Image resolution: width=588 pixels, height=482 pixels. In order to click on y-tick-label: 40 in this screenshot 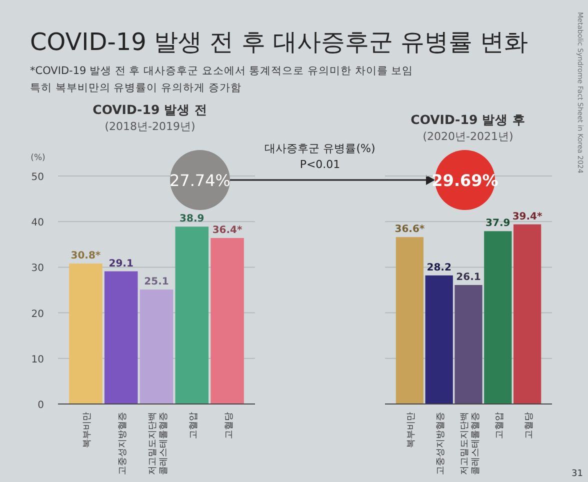, I will do `click(37, 223)`.